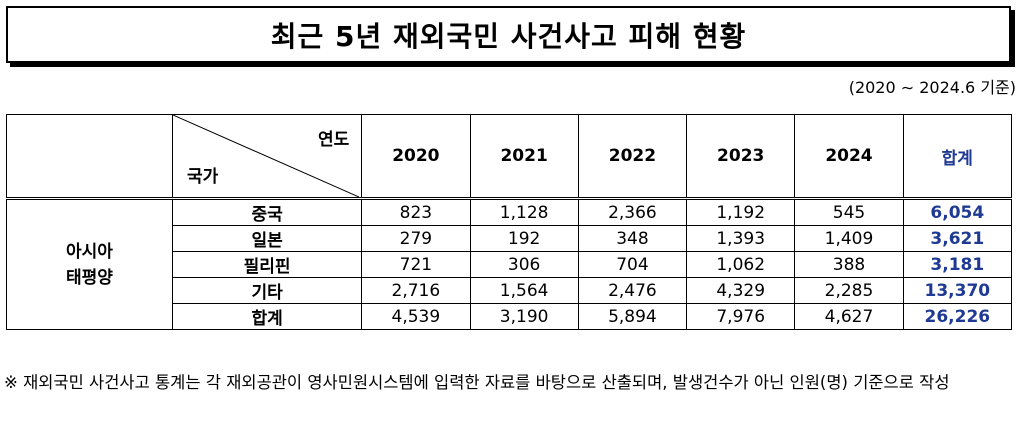  What do you see at coordinates (267, 316) in the screenshot?
I see `country-cell: 합계` at bounding box center [267, 316].